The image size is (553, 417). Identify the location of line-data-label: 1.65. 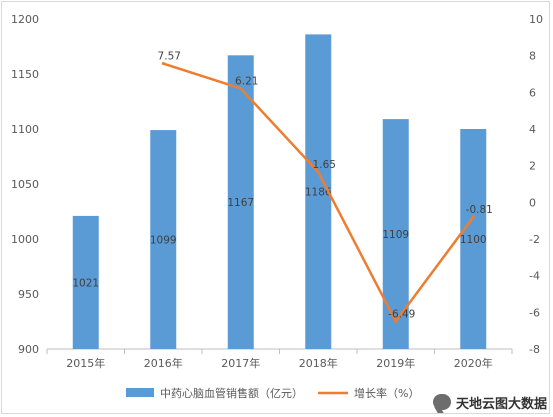
(324, 165).